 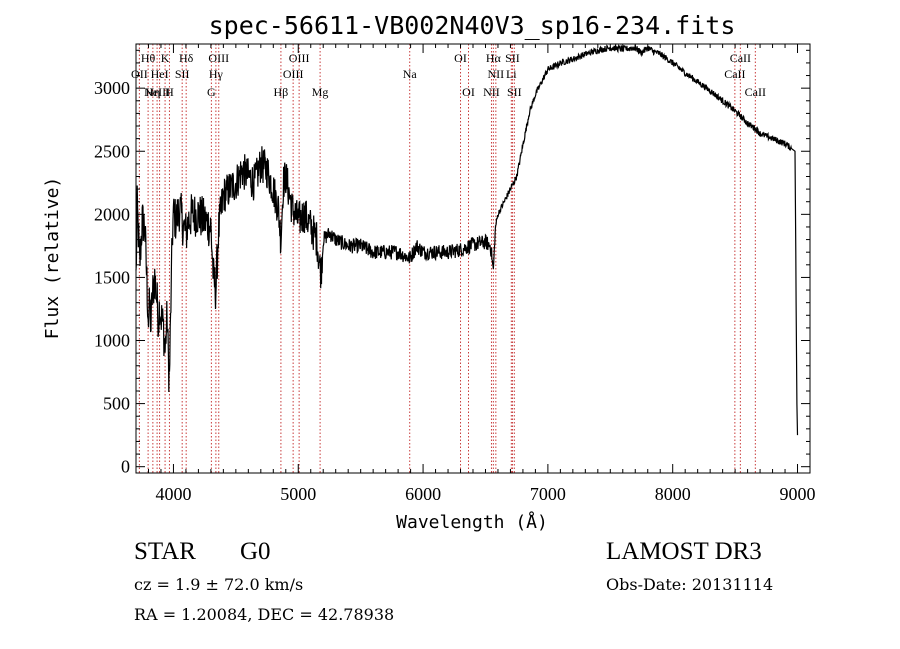 What do you see at coordinates (216, 74) in the screenshot?
I see `line-label-10: Hγ` at bounding box center [216, 74].